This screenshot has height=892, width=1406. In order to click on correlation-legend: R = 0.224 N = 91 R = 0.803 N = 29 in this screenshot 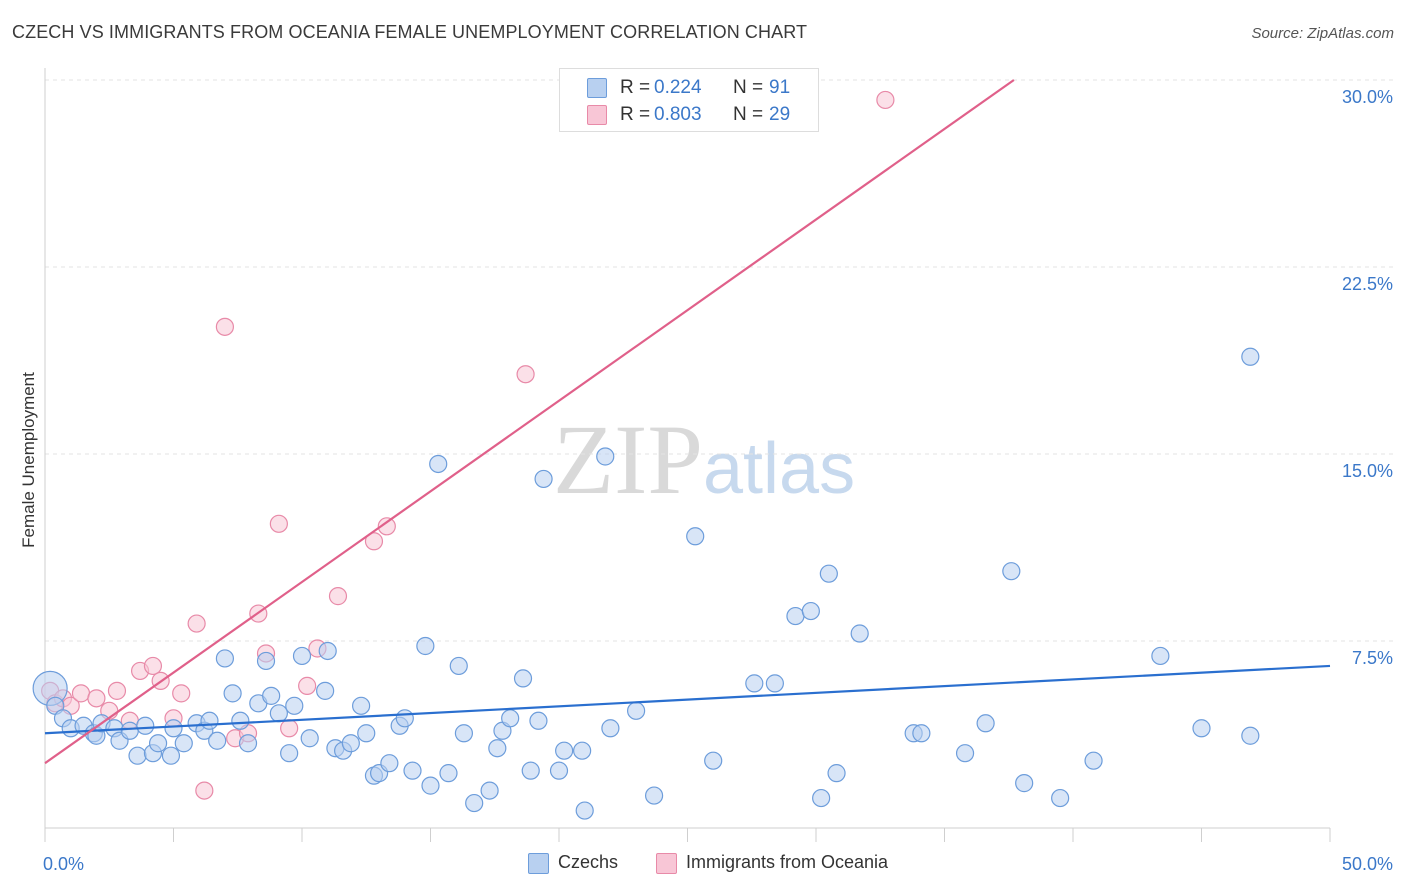, I will do `click(689, 100)`.